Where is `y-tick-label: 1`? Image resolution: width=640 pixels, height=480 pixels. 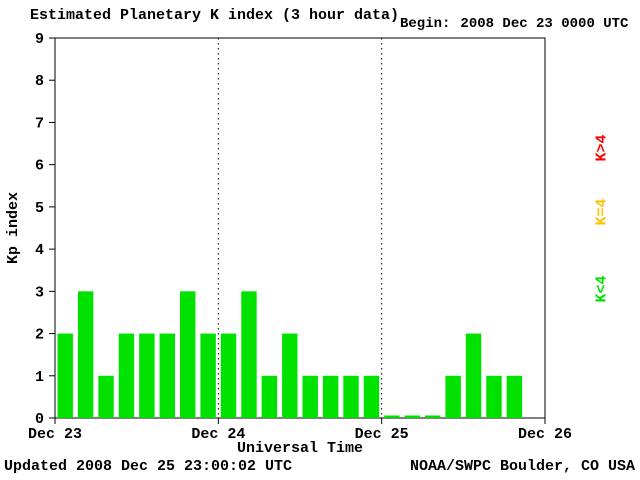
y-tick-label: 1 is located at coordinates (39, 377).